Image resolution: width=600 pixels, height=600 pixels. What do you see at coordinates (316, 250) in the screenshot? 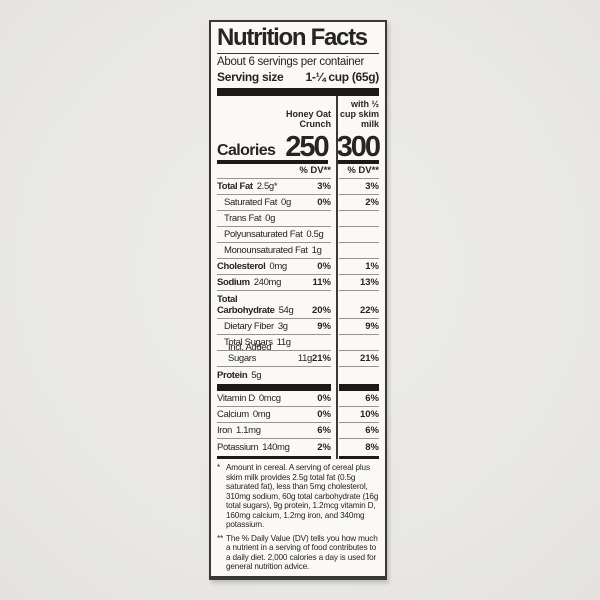
I see `nutrient-amount: 1g` at bounding box center [316, 250].